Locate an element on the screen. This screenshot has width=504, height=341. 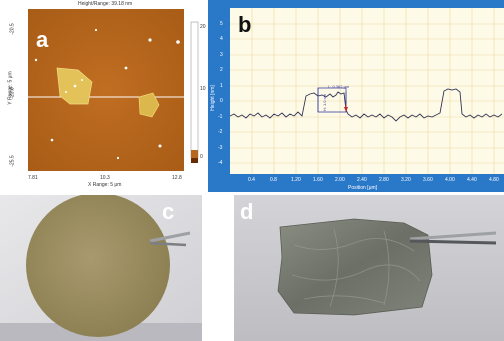
profile-x-tick-2: 1.20 is located at coordinates (296, 180).